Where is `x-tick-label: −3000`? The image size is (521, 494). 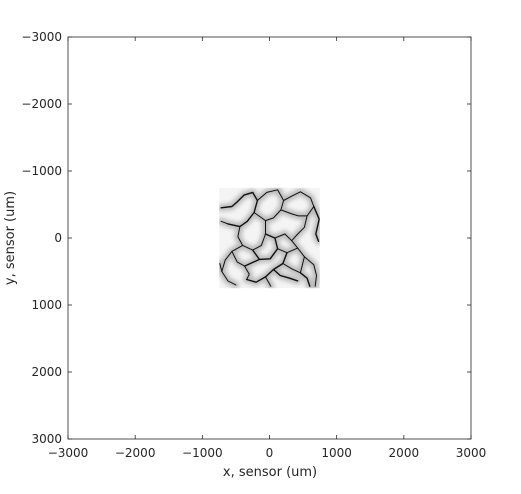 x-tick-label: −3000 is located at coordinates (68, 453).